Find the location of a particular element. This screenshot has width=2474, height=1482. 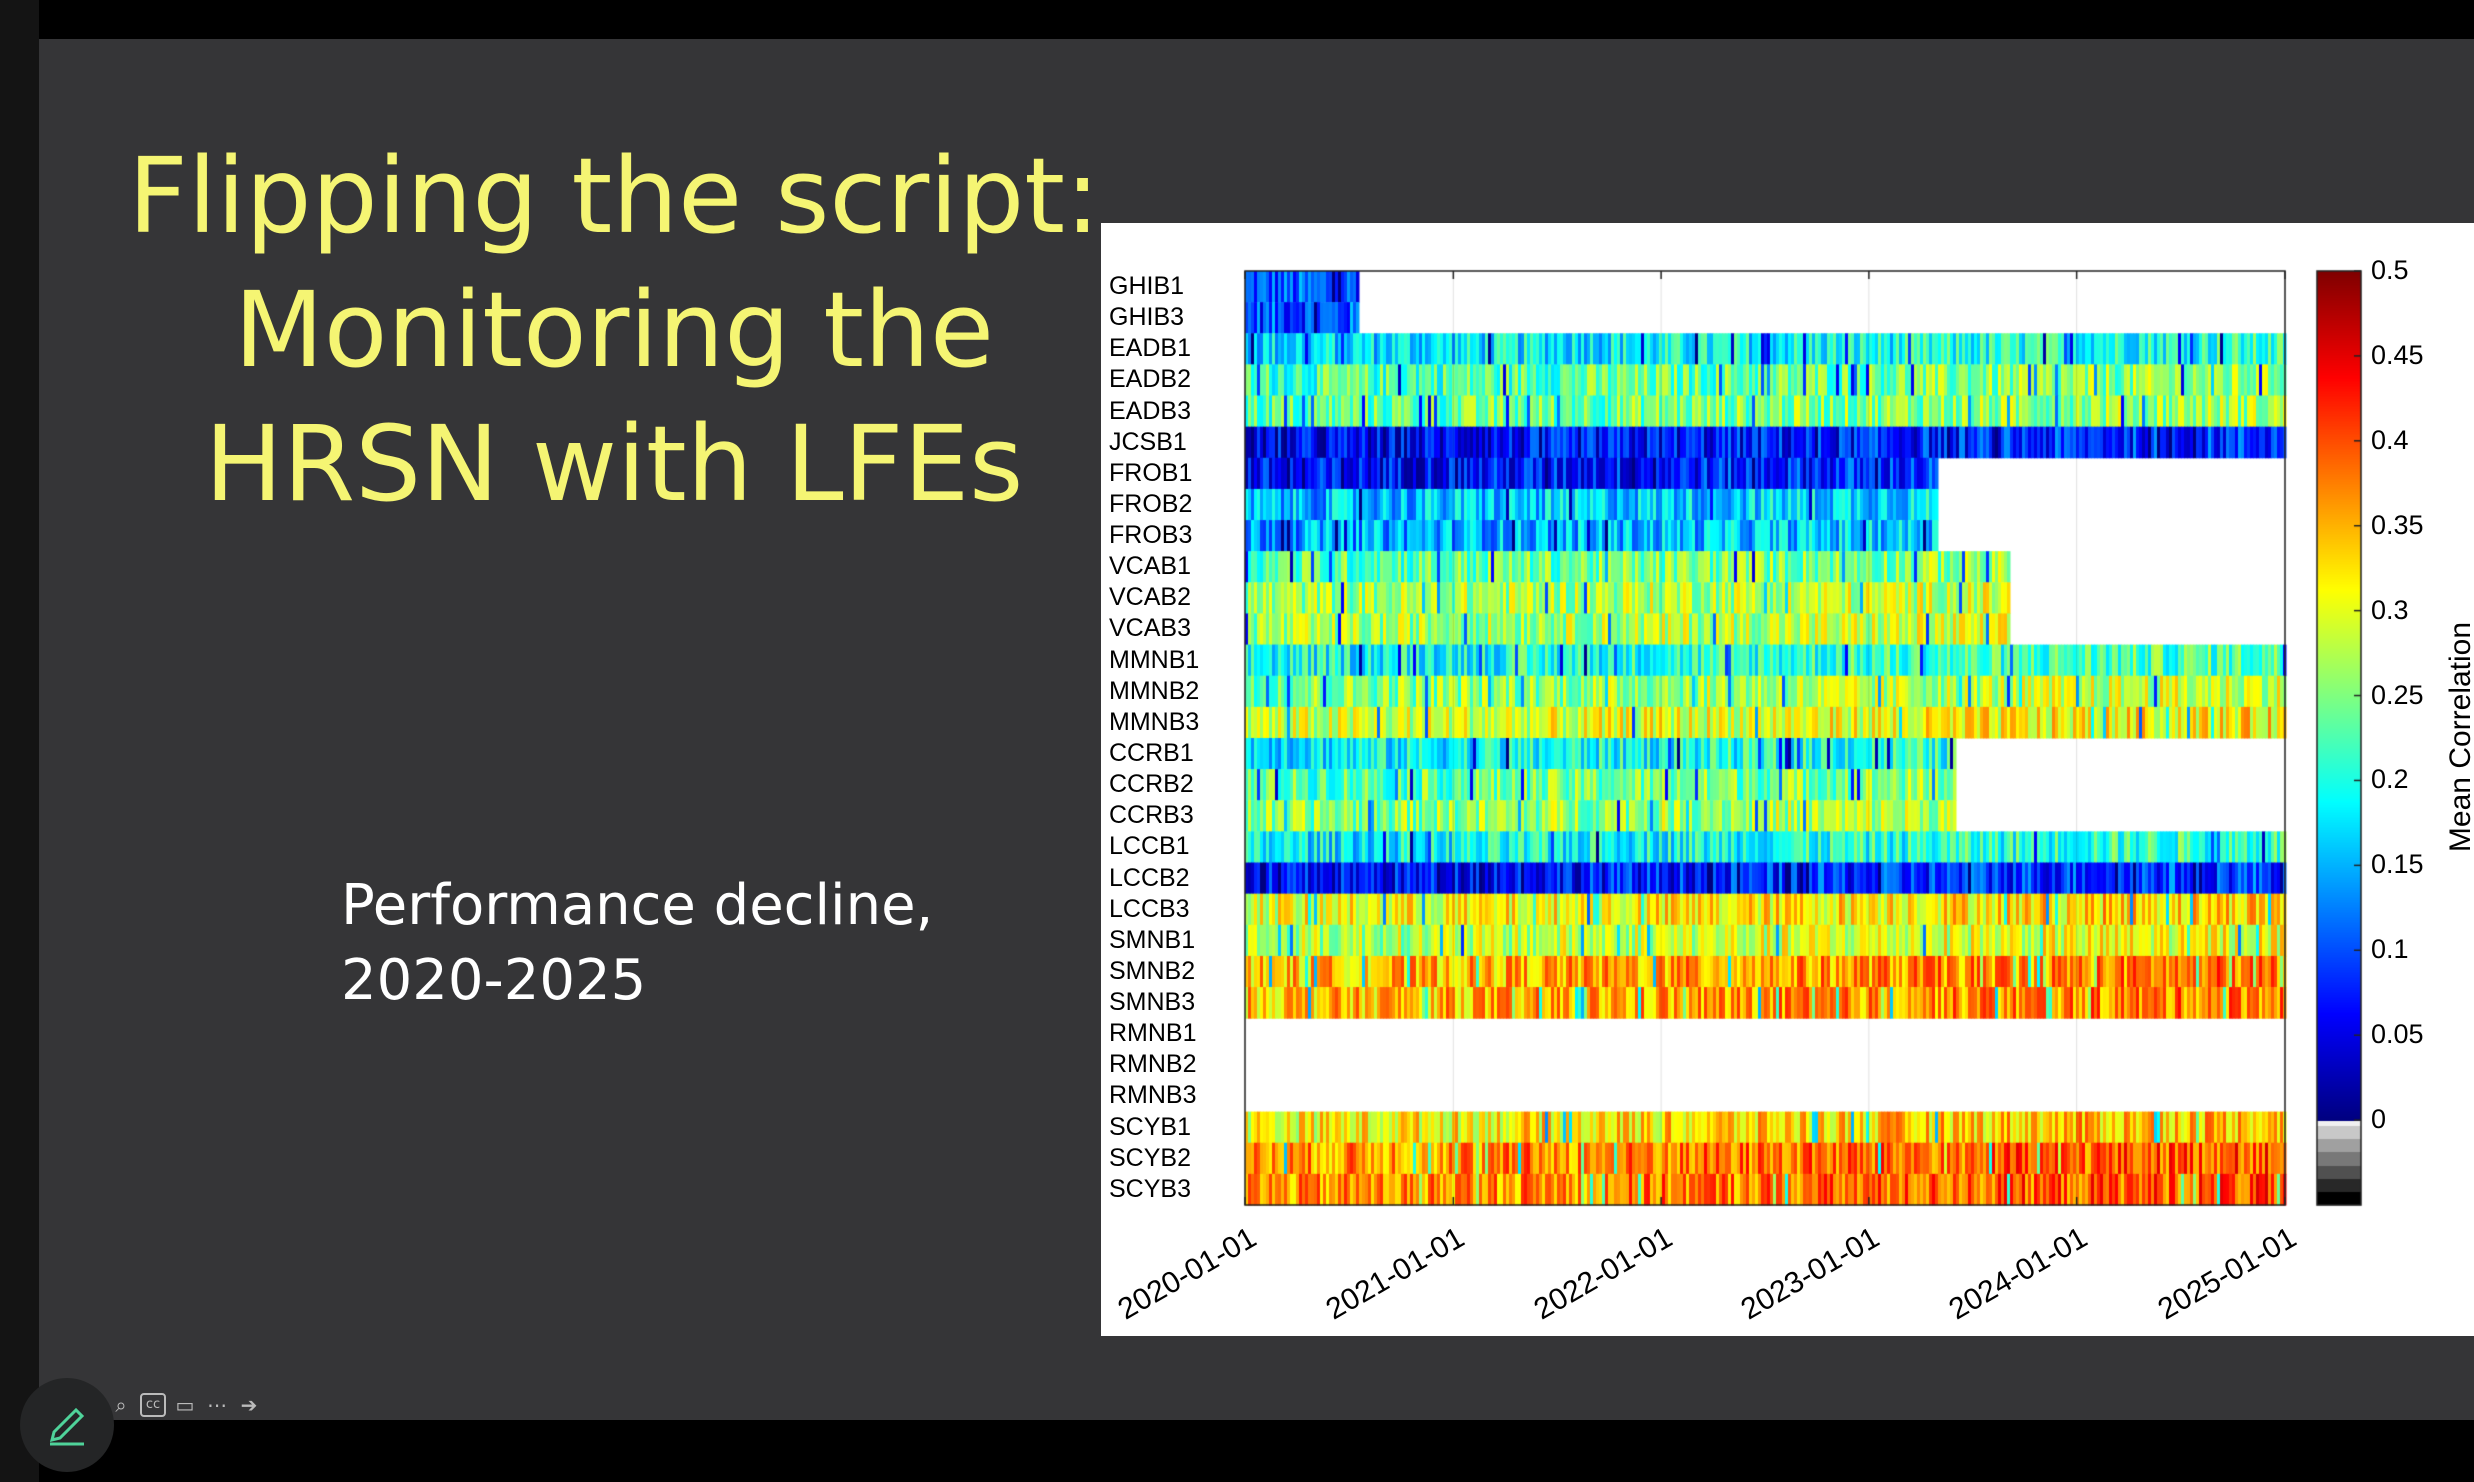

colorbar-tick: 0.15 is located at coordinates (2397, 864).